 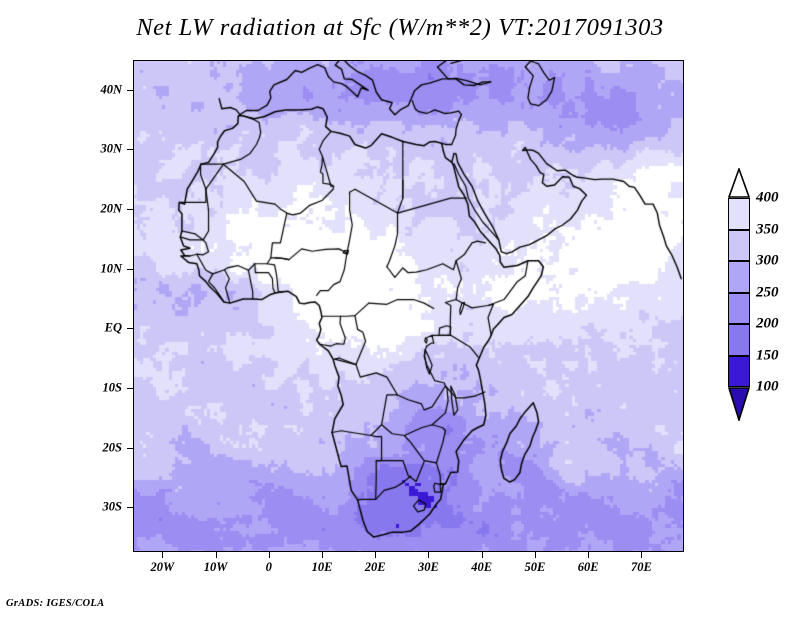 What do you see at coordinates (739, 405) in the screenshot?
I see `colorbar-bottom-arrow` at bounding box center [739, 405].